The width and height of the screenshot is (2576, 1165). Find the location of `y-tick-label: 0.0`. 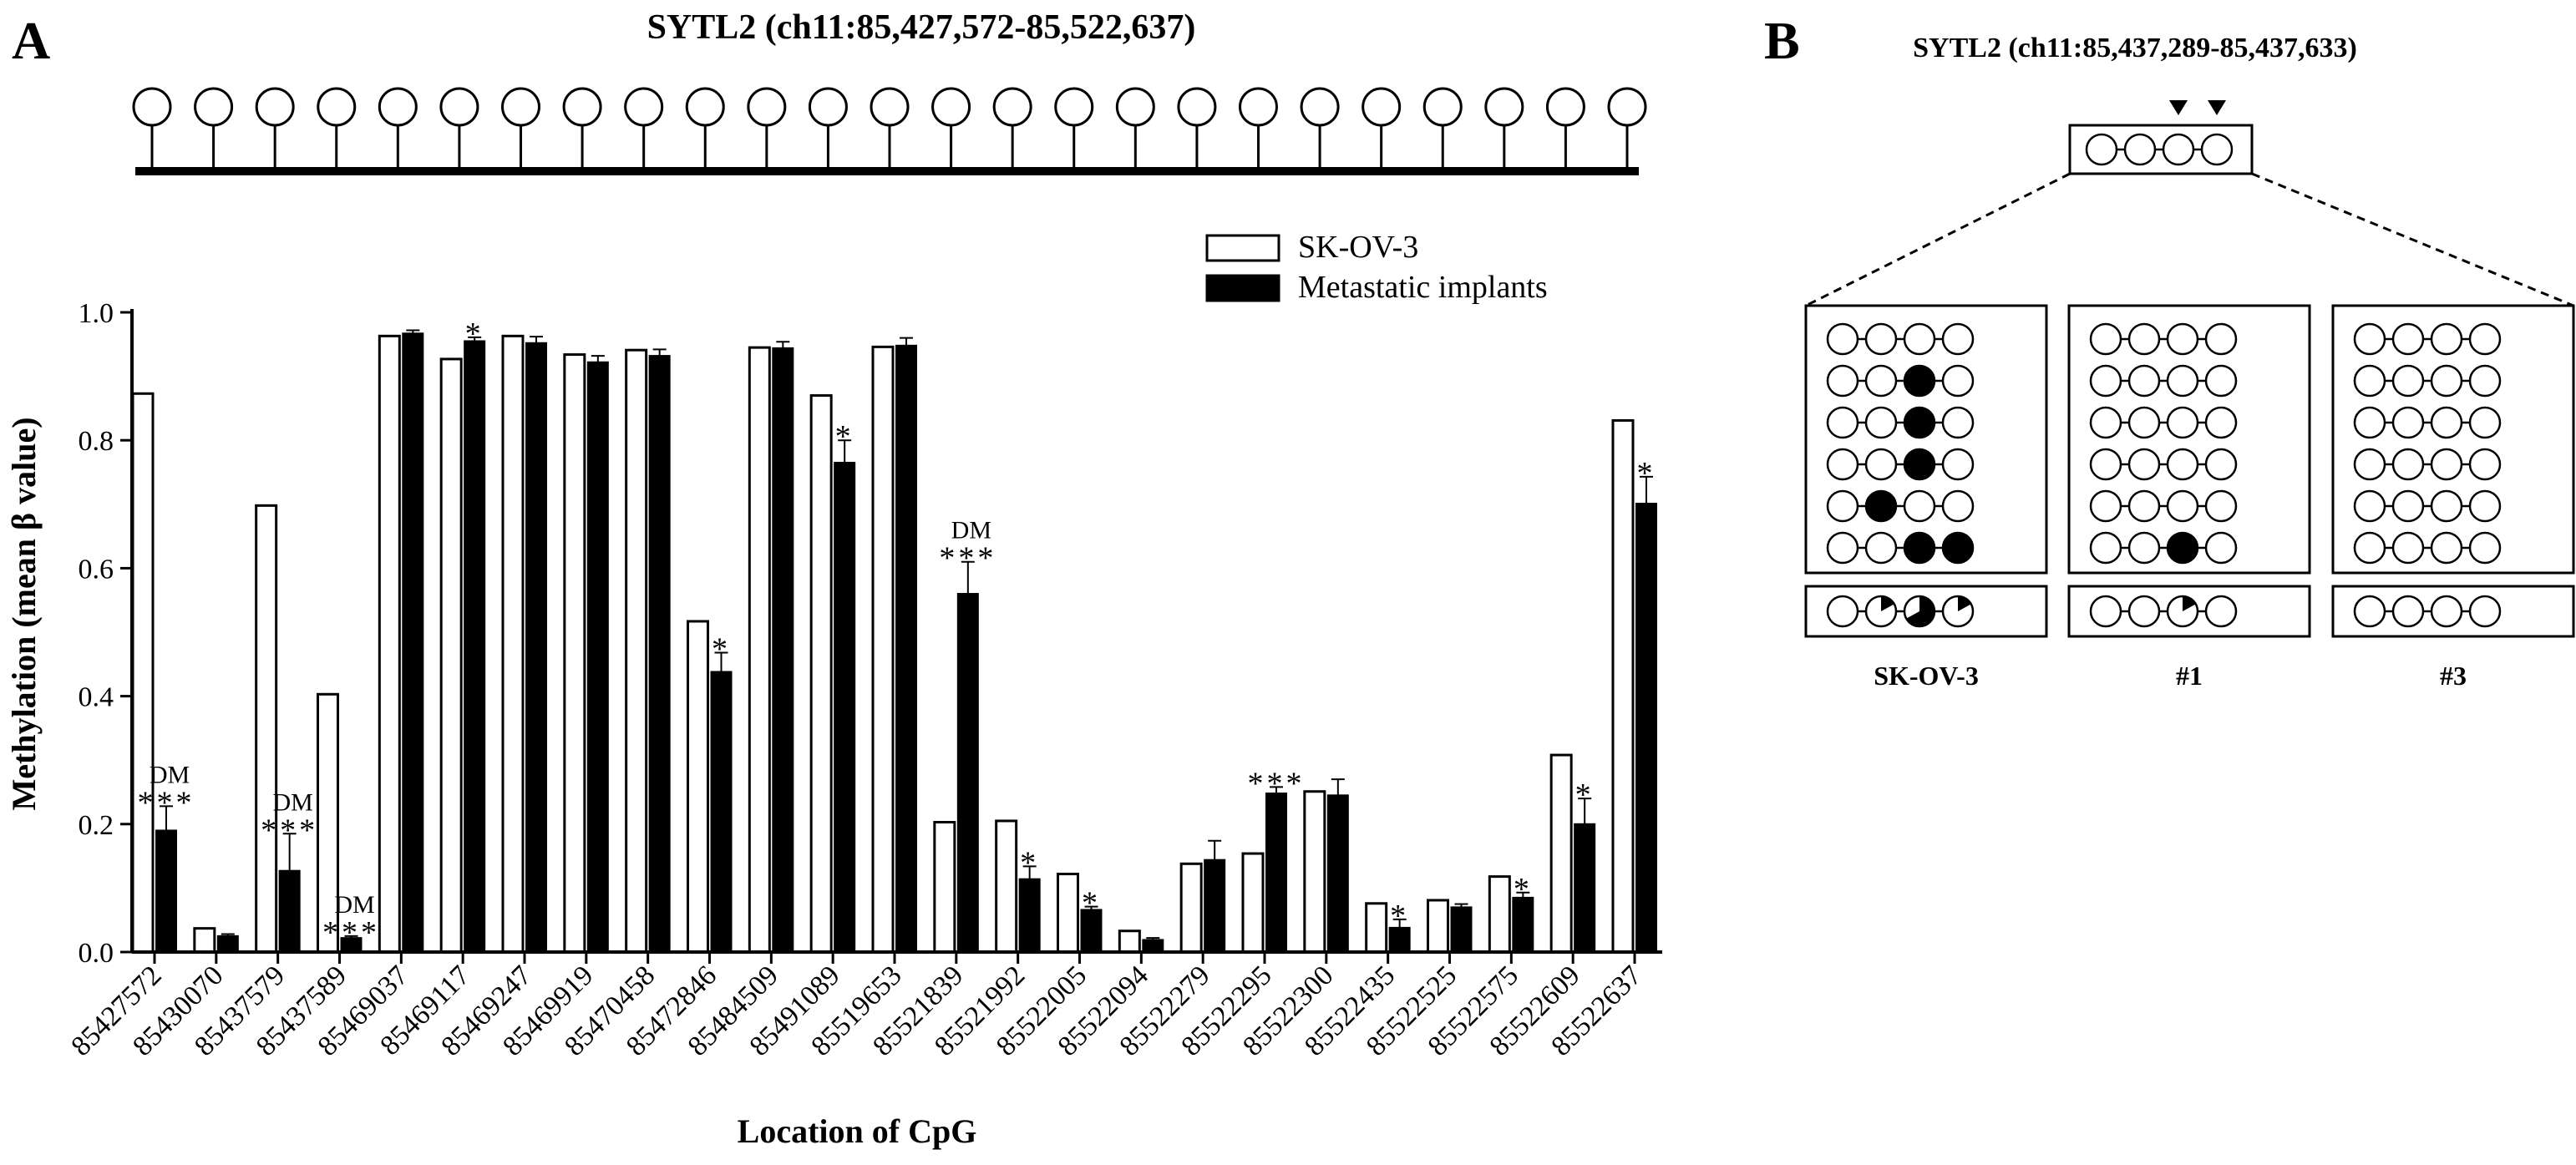

y-tick-label: 0.0 is located at coordinates (96, 953).